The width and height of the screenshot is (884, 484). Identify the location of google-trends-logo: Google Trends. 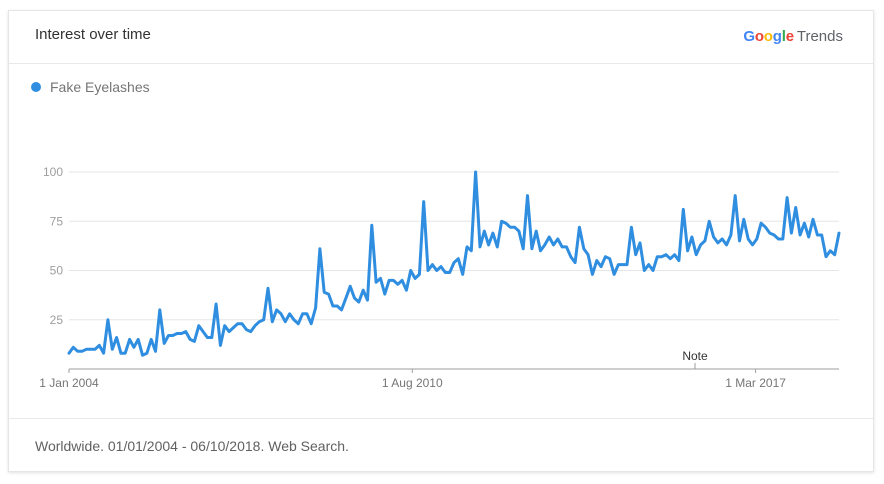
(793, 36).